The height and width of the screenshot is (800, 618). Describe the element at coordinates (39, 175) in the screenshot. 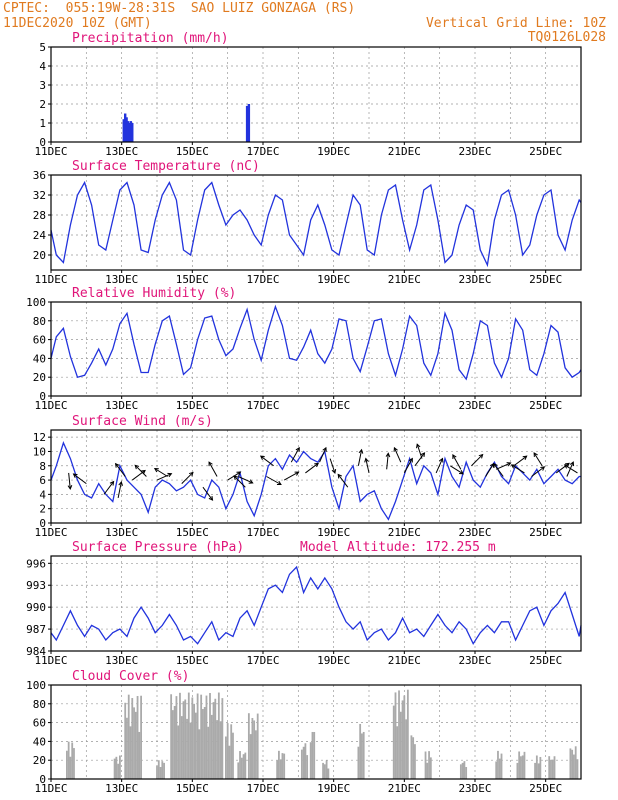

I see `y-tick-label: 36` at that location.